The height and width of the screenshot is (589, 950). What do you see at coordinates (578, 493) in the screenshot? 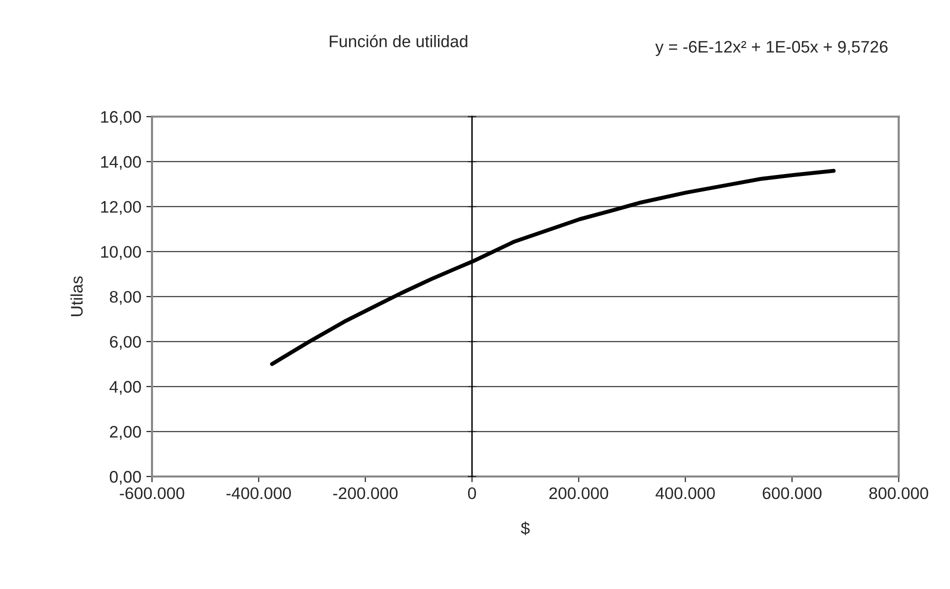
I see `x-tick-label: 200.000` at bounding box center [578, 493].